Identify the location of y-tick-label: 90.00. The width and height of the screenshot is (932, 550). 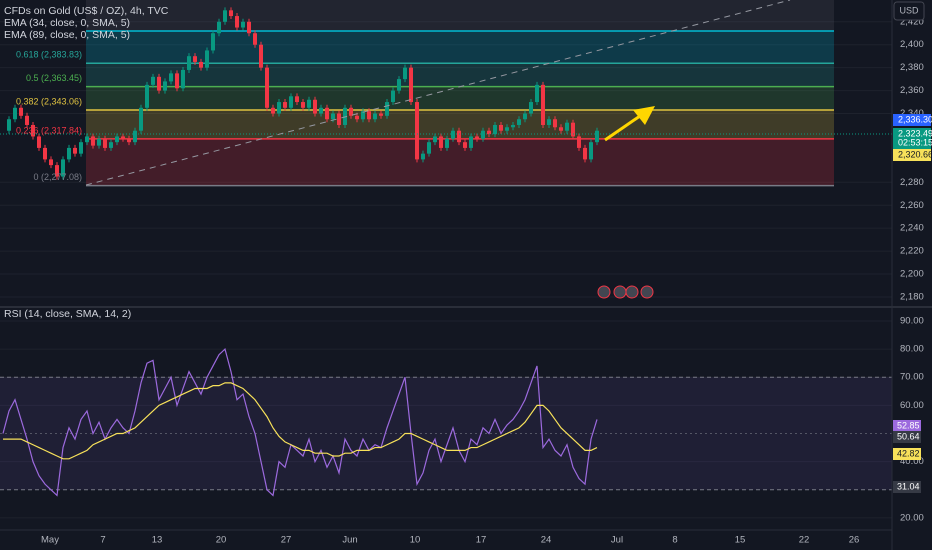
(912, 320).